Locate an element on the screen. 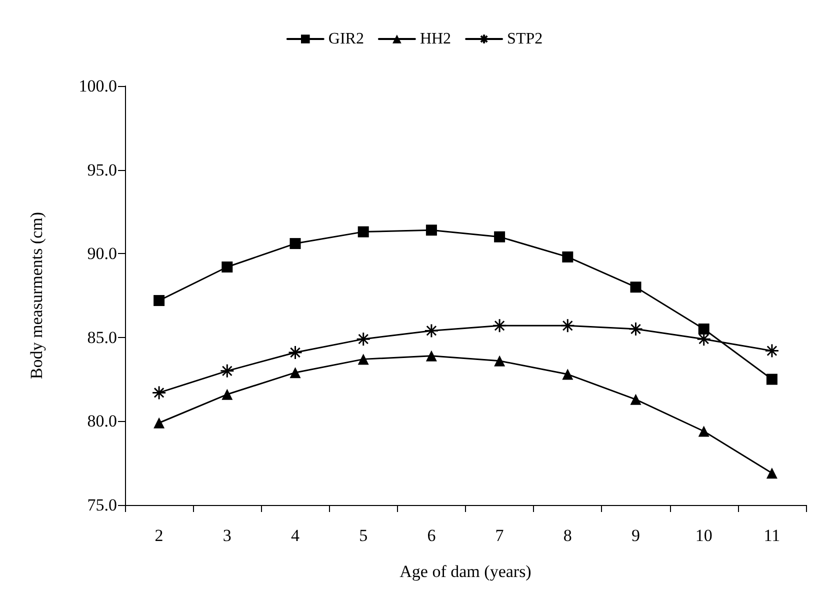  y-tick-label: 90.0 is located at coordinates (102, 254).